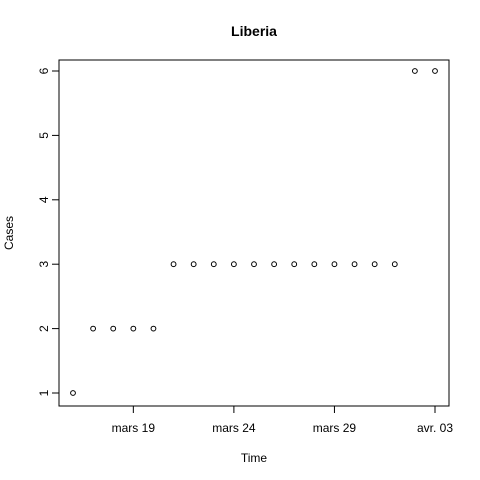  What do you see at coordinates (48, 231) in the screenshot?
I see `y-axis: 1 2 3 4 5 6` at bounding box center [48, 231].